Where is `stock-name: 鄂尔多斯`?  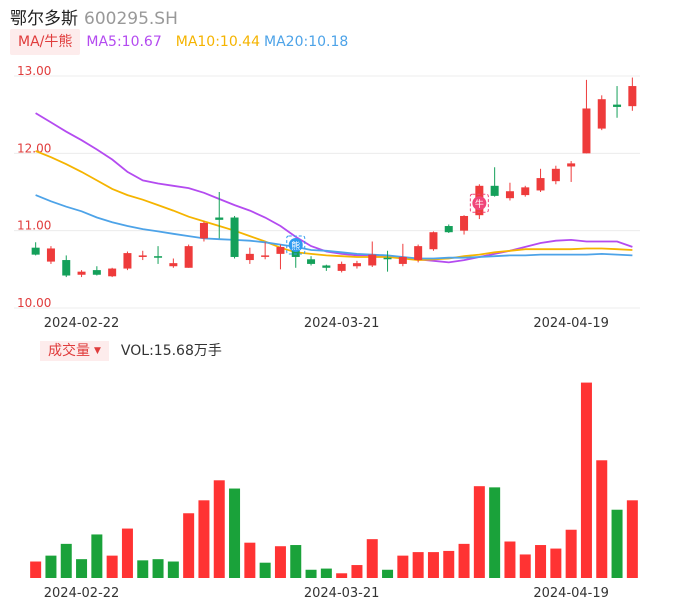 stock-name: 鄂尔多斯 is located at coordinates (44, 19).